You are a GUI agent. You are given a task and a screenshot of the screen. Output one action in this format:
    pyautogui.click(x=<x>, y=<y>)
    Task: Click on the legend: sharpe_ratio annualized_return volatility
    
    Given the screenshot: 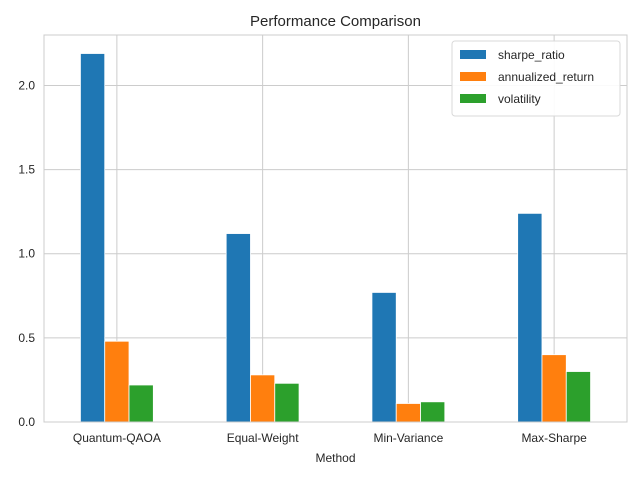 What is the action you would take?
    pyautogui.click(x=536, y=78)
    